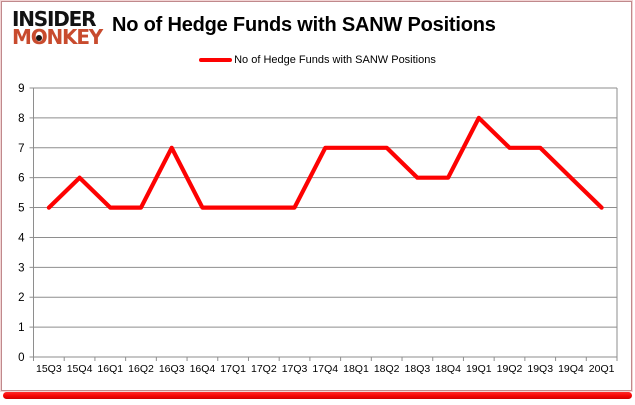 The width and height of the screenshot is (635, 405). Describe the element at coordinates (39, 38) in the screenshot. I see `monkey-eye-icon` at that location.